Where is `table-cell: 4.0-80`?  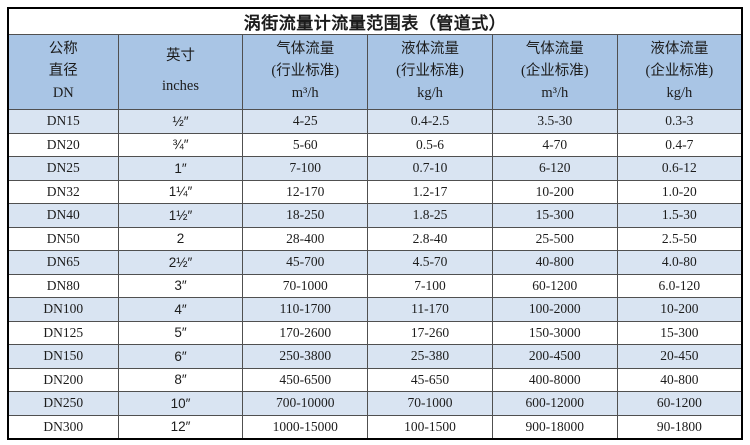 table-cell: 4.0-80 is located at coordinates (679, 262).